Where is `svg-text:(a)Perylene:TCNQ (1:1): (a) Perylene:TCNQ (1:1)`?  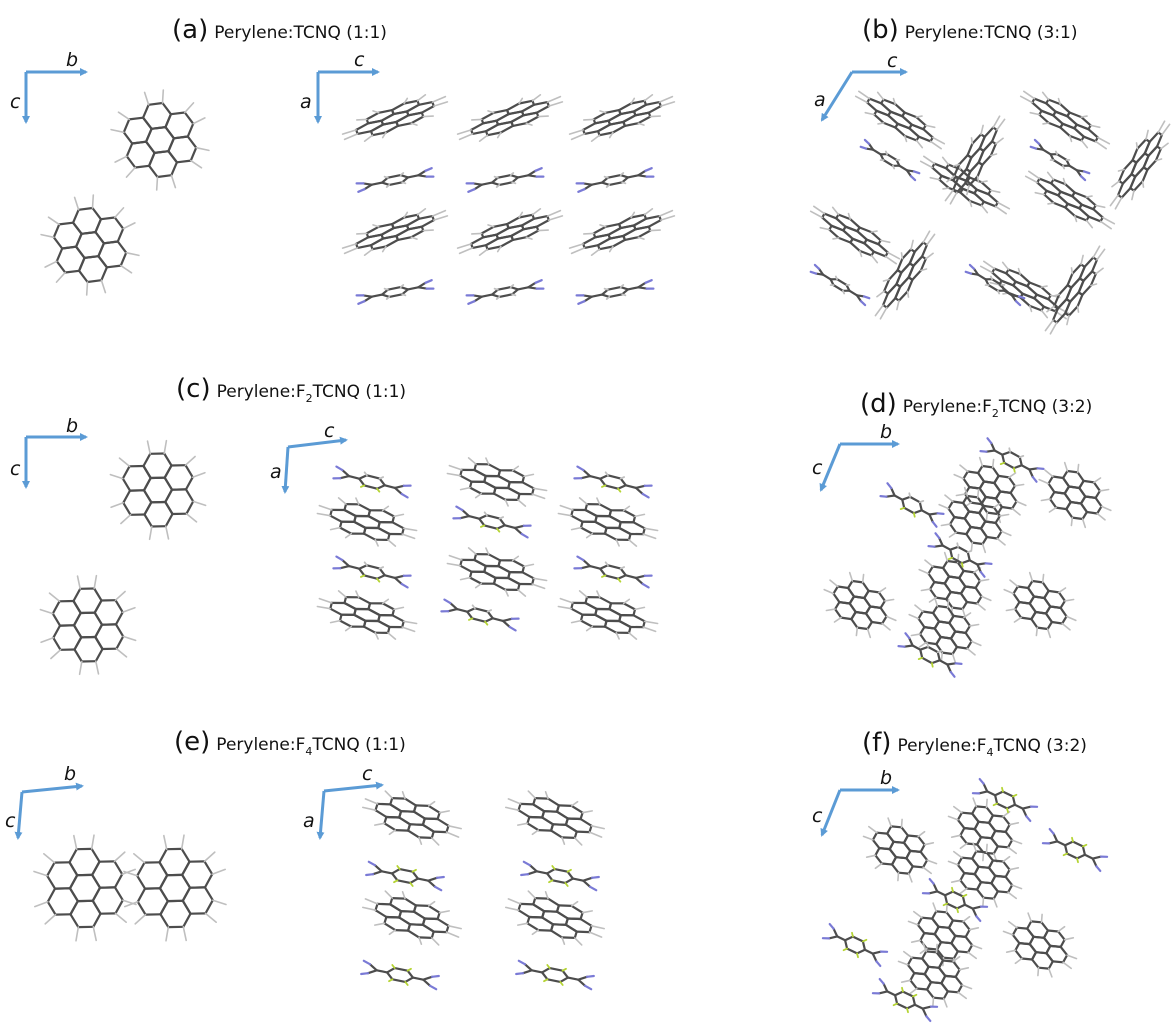 svg-text:(a)Perylene:TCNQ (1:1): (a) Perylene:TCNQ (1:1) is located at coordinates (279, 30).